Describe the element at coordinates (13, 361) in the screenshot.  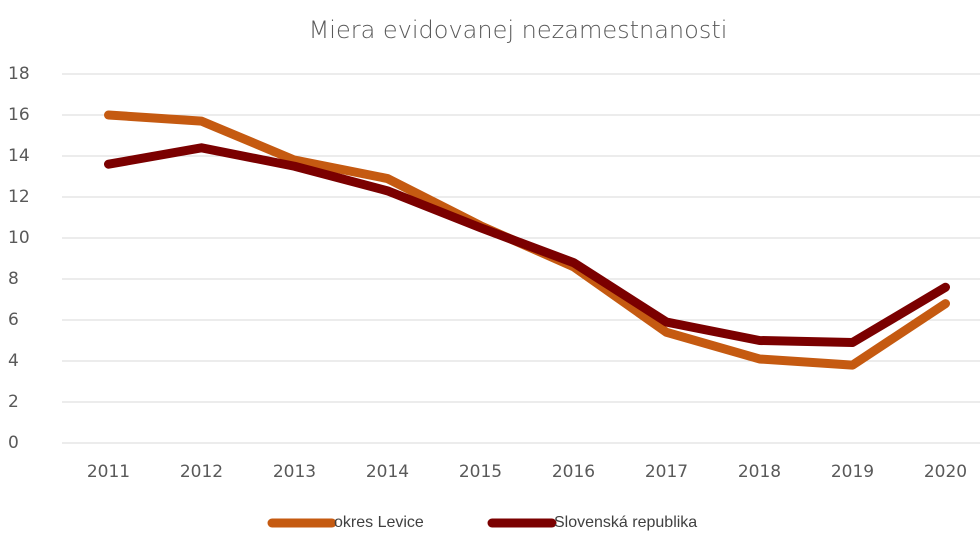
I see `y-tick-label: 4` at that location.